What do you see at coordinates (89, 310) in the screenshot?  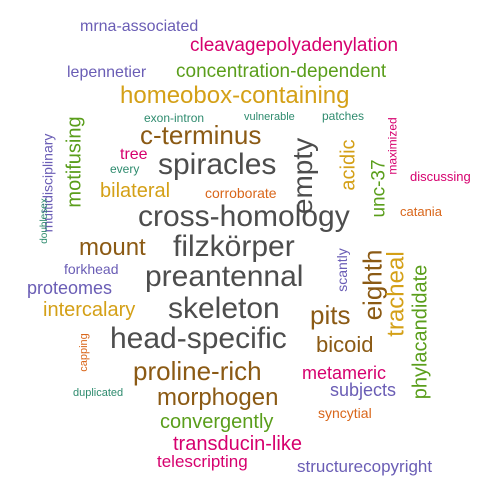 I see `word: intercalary` at bounding box center [89, 310].